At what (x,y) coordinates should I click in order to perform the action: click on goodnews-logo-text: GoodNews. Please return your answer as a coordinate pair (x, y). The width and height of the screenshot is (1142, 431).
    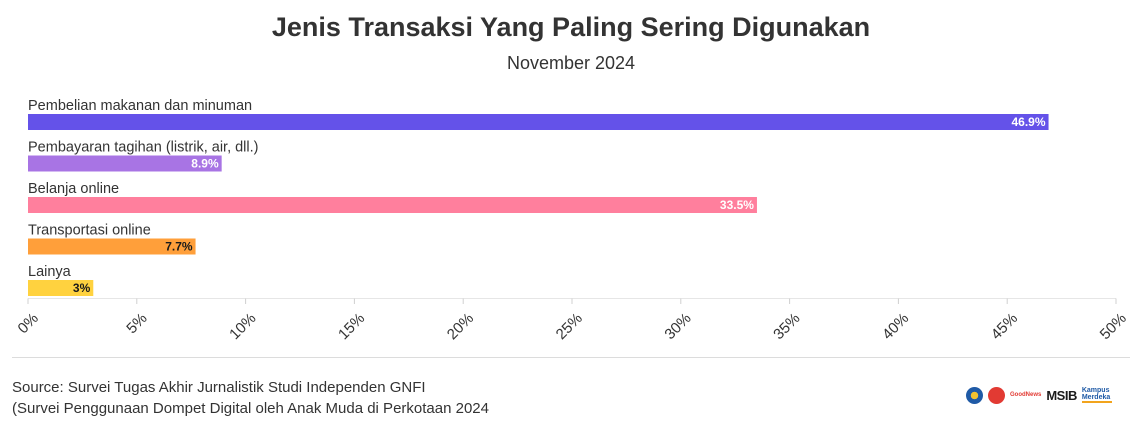
    Looking at the image, I should click on (1026, 395).